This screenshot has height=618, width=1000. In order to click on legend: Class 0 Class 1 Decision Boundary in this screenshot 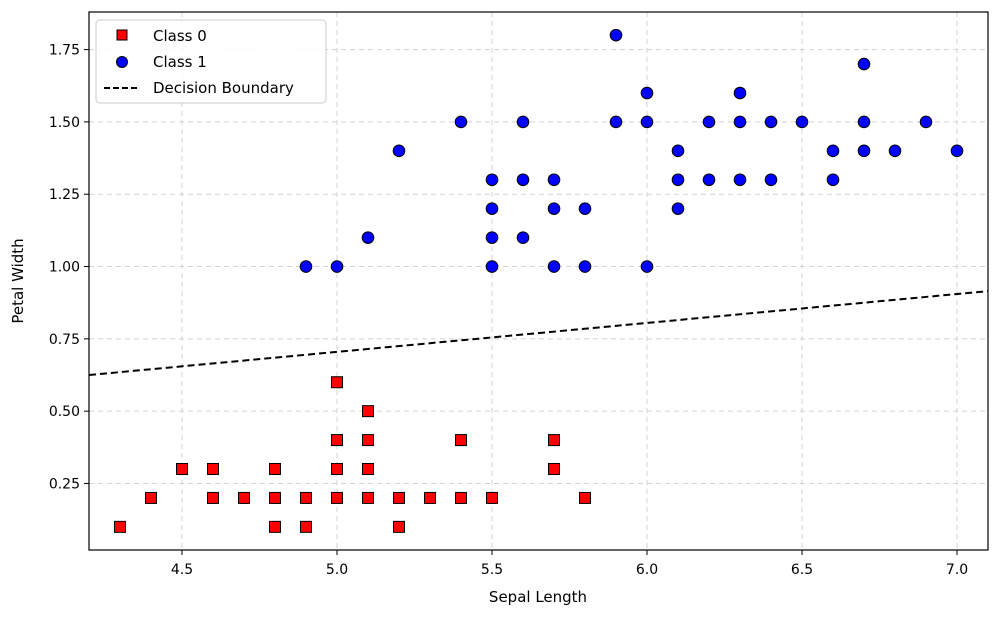, I will do `click(211, 61)`.